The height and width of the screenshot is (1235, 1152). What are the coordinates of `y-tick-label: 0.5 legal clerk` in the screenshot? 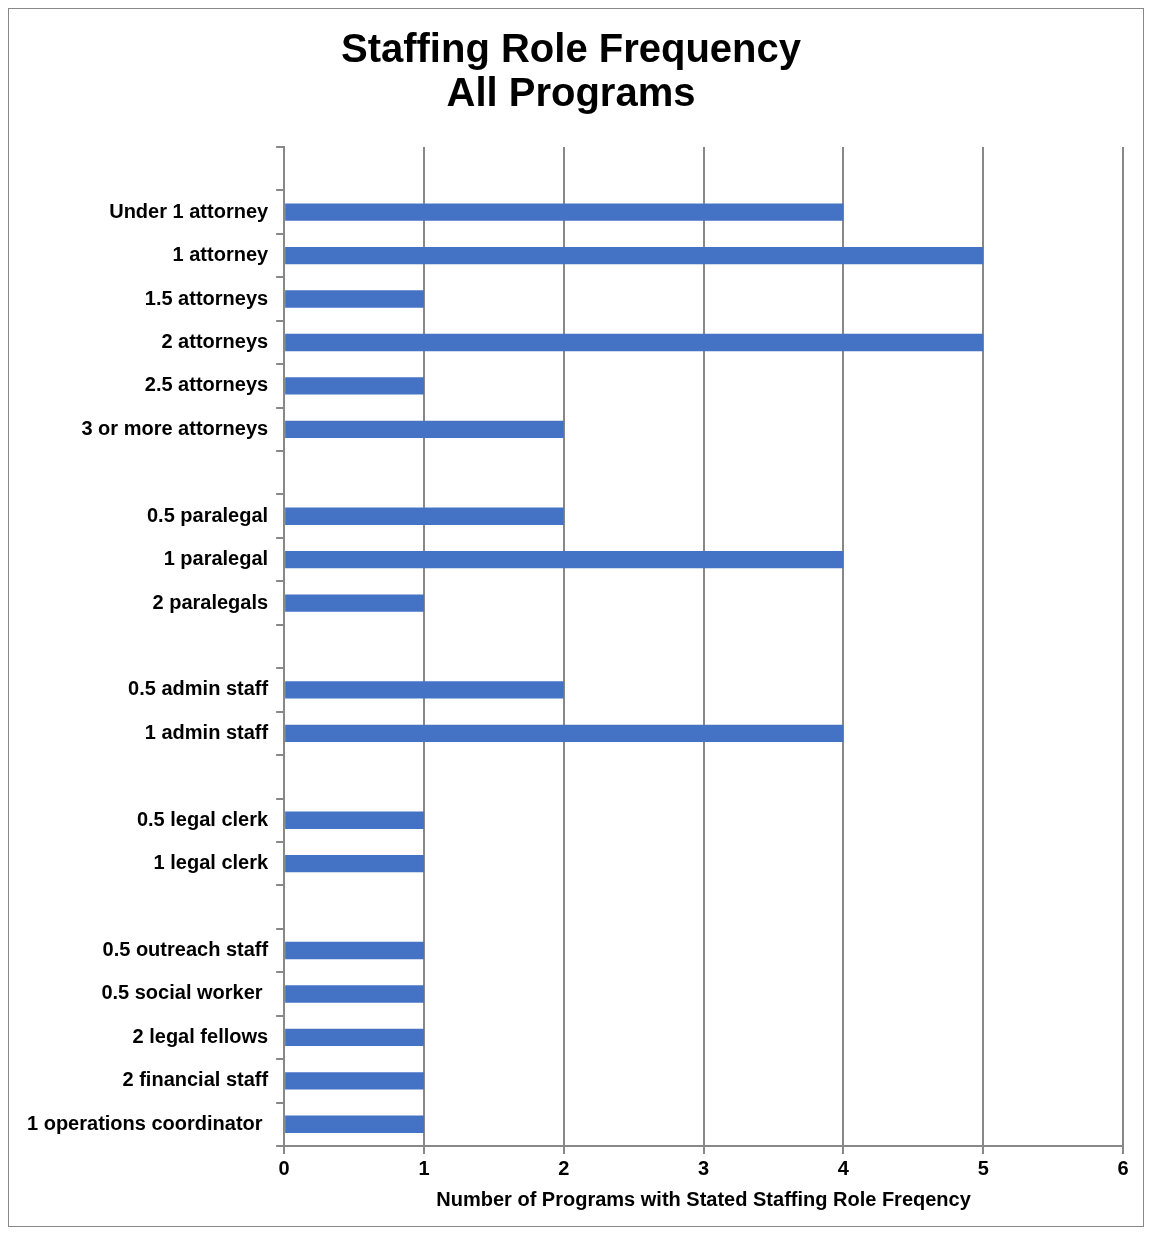 It's located at (203, 818).